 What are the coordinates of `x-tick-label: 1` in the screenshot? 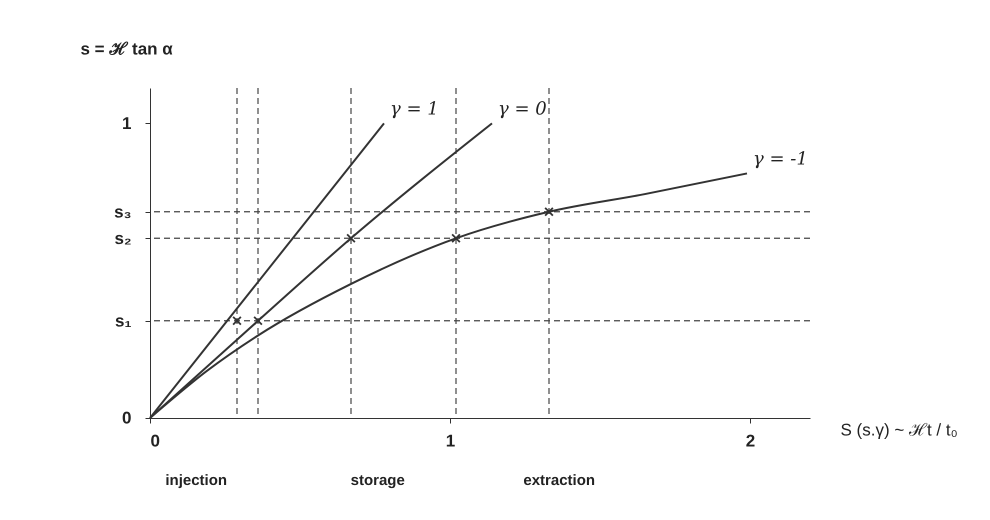 It's located at (451, 441).